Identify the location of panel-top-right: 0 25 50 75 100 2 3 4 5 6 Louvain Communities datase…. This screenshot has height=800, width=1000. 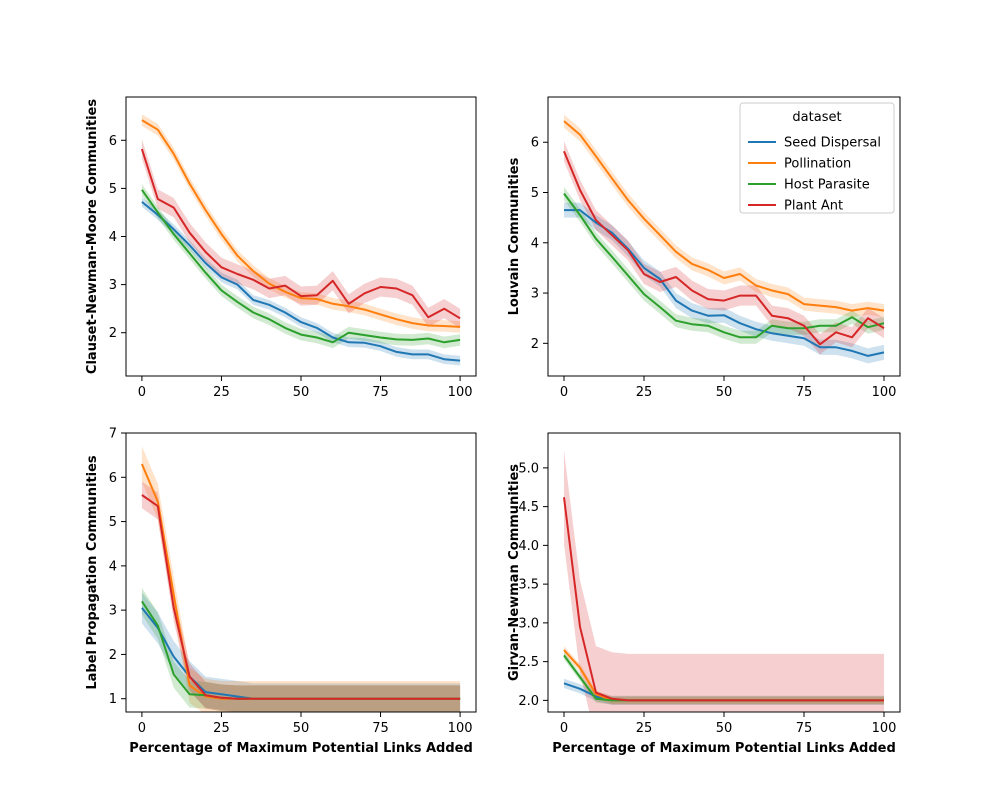
(704, 248).